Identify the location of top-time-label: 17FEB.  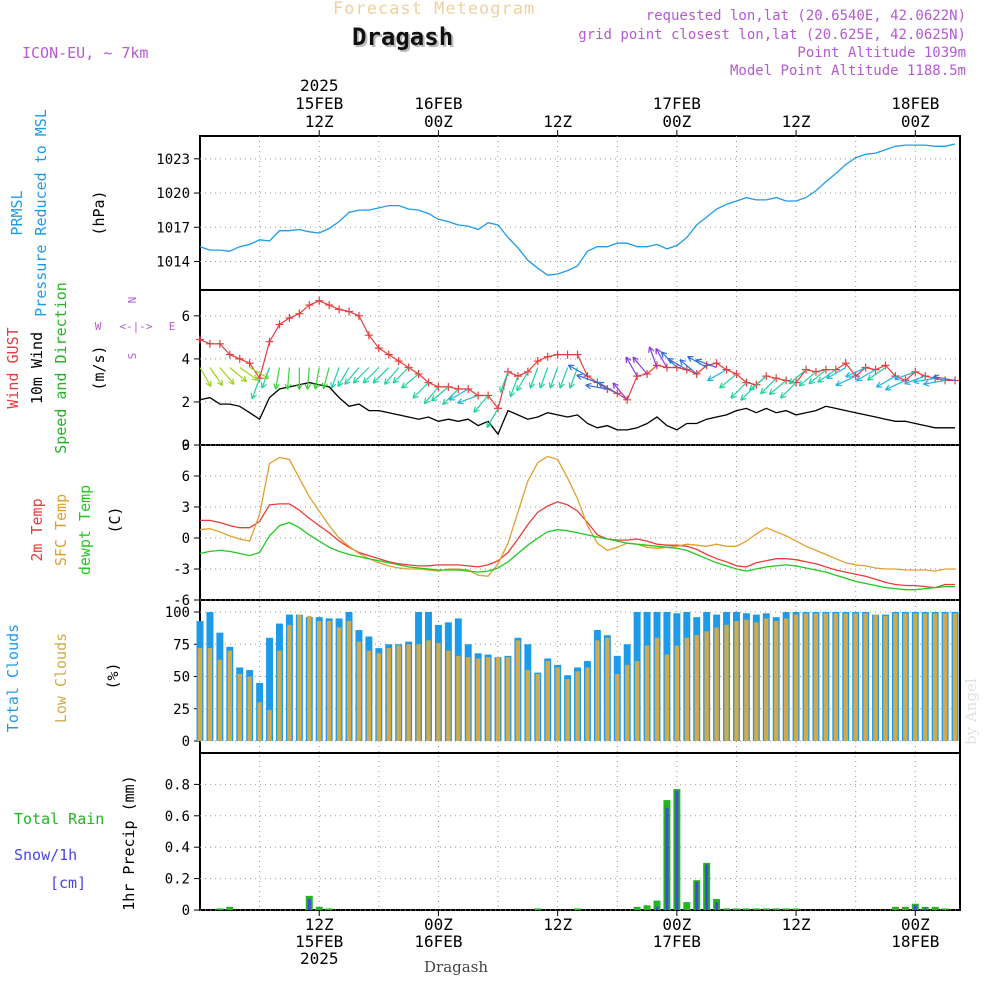
(677, 103).